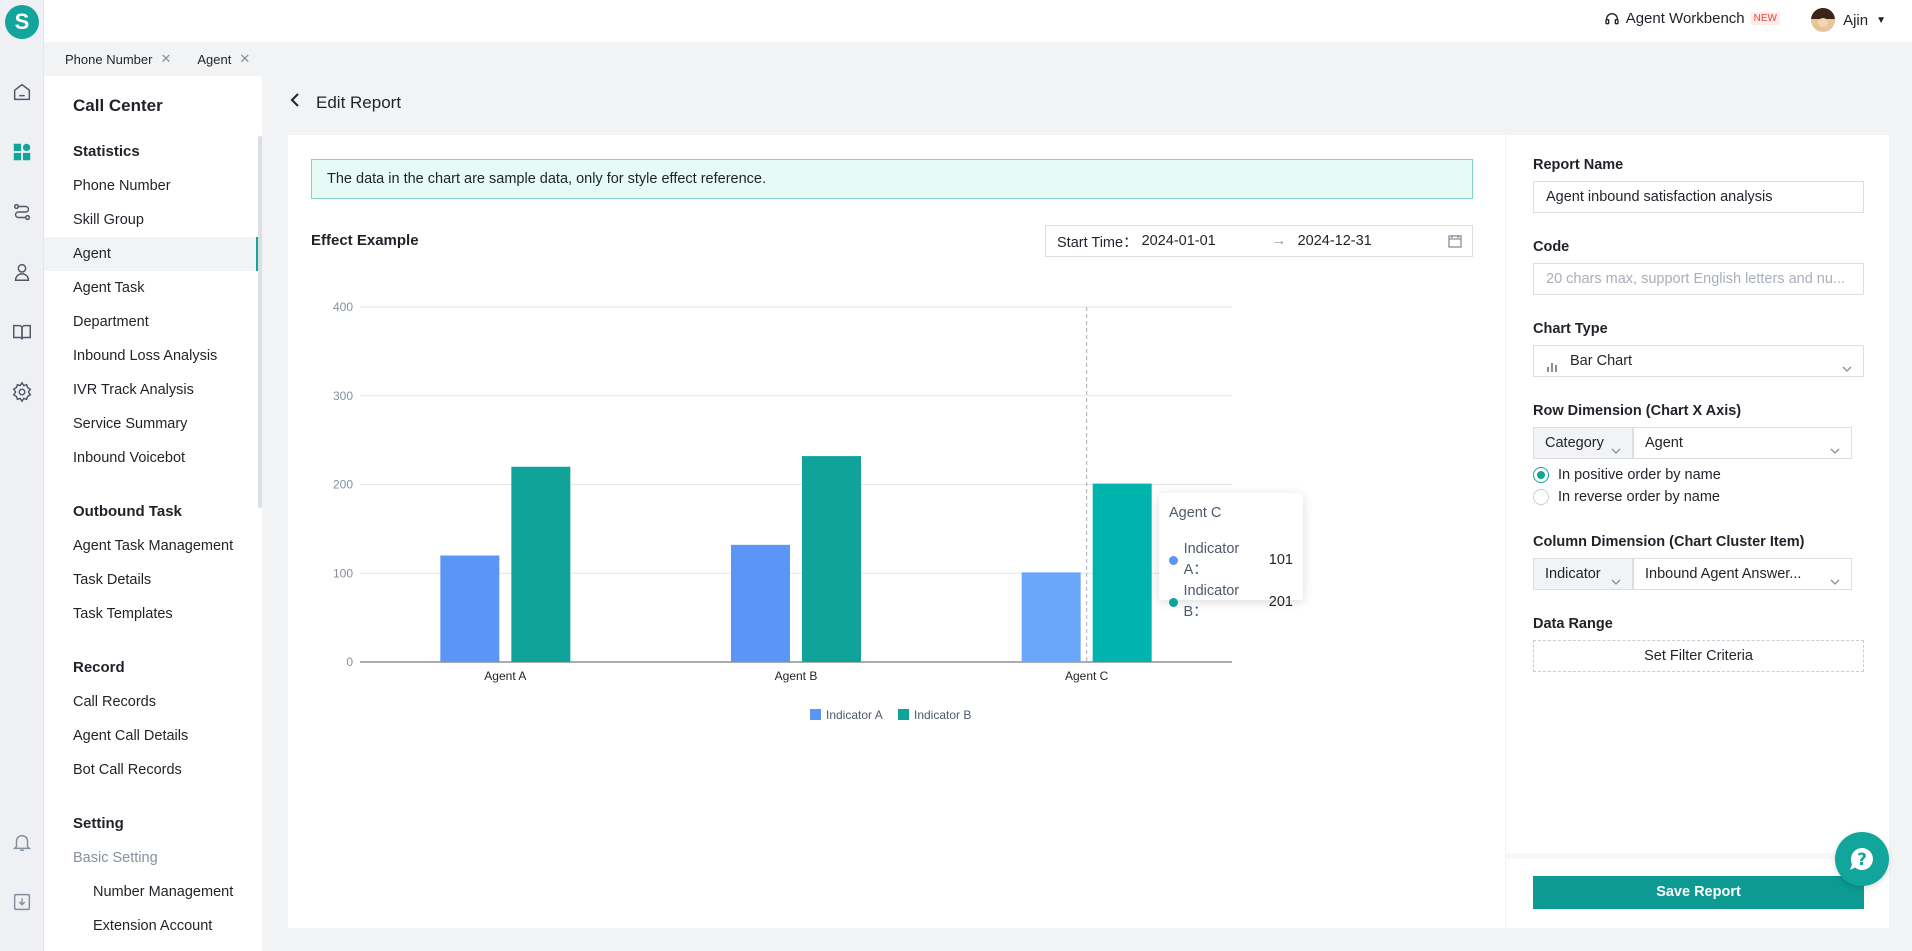 This screenshot has width=1912, height=951. Describe the element at coordinates (131, 736) in the screenshot. I see `sidebar-item-agent-call-details: Agent Call Details` at that location.